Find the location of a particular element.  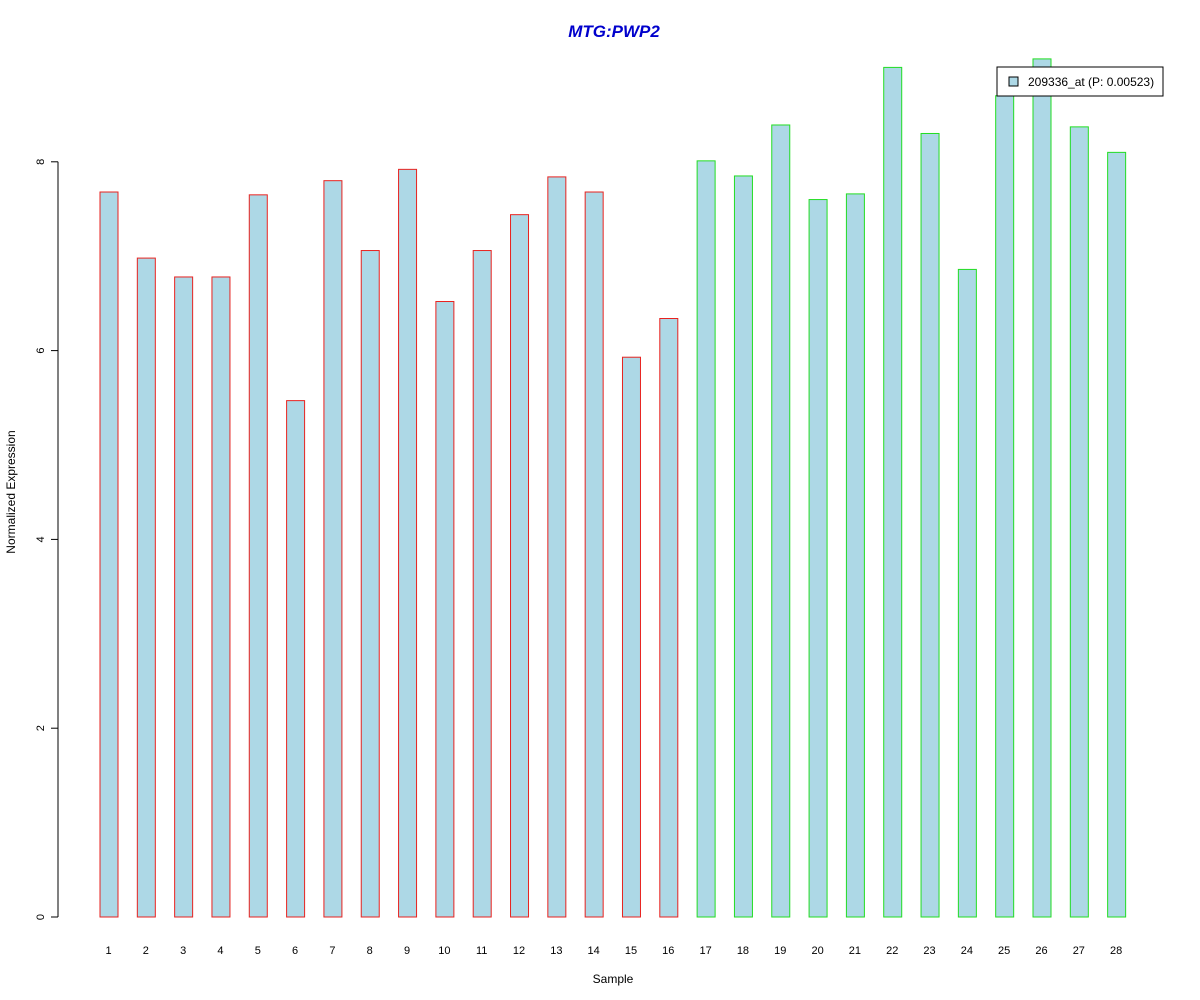

x-tick-label: 10 is located at coordinates (444, 951).